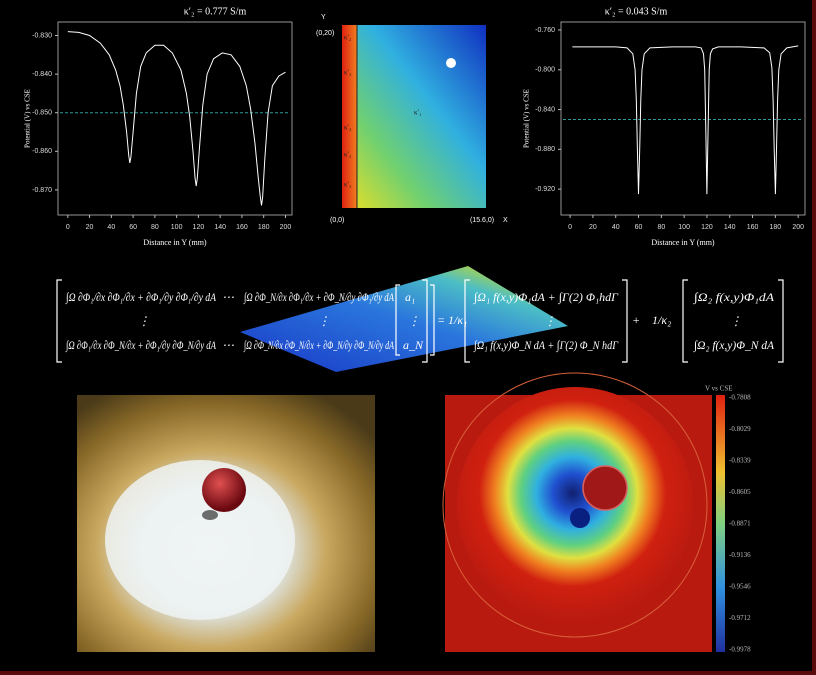  Describe the element at coordinates (740, 587) in the screenshot. I see `colorbar-label: -0.9546` at that location.